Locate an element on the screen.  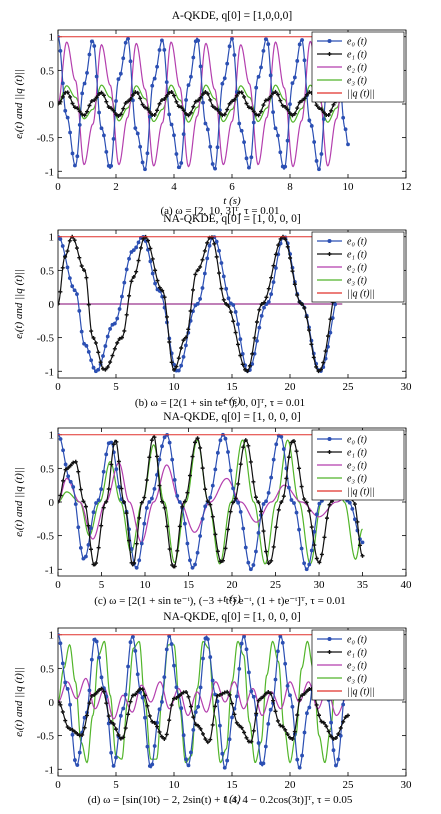
series-e1 is located at coordinates (204, 104).